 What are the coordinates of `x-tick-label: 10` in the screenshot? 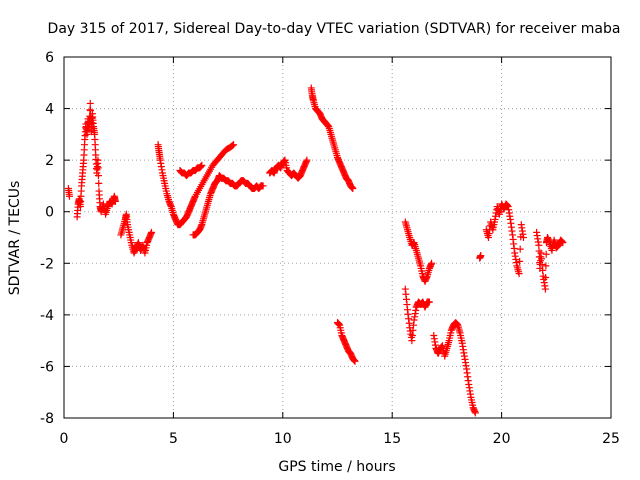 It's located at (283, 439).